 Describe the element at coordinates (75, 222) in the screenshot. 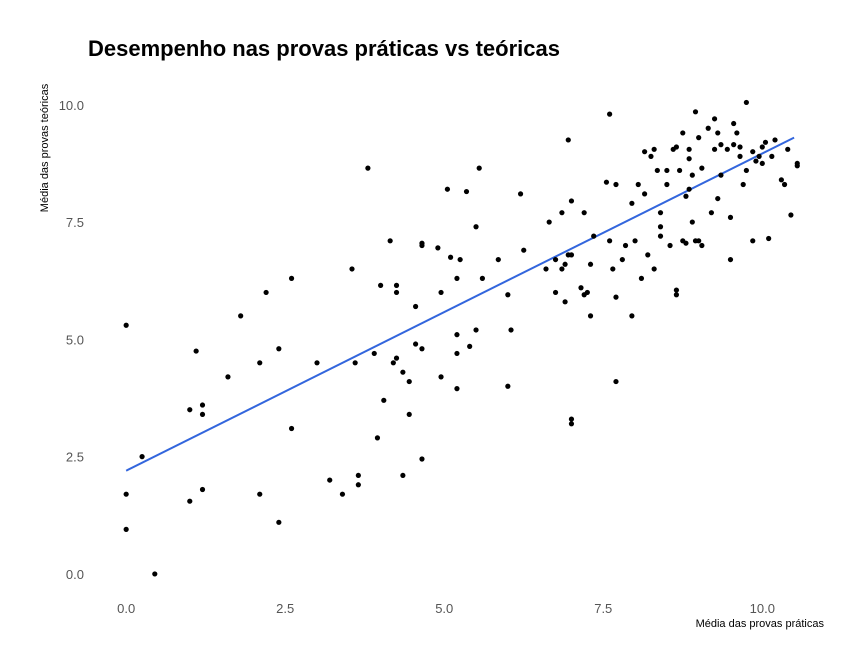

I see `y-tick-label: 7.5` at that location.